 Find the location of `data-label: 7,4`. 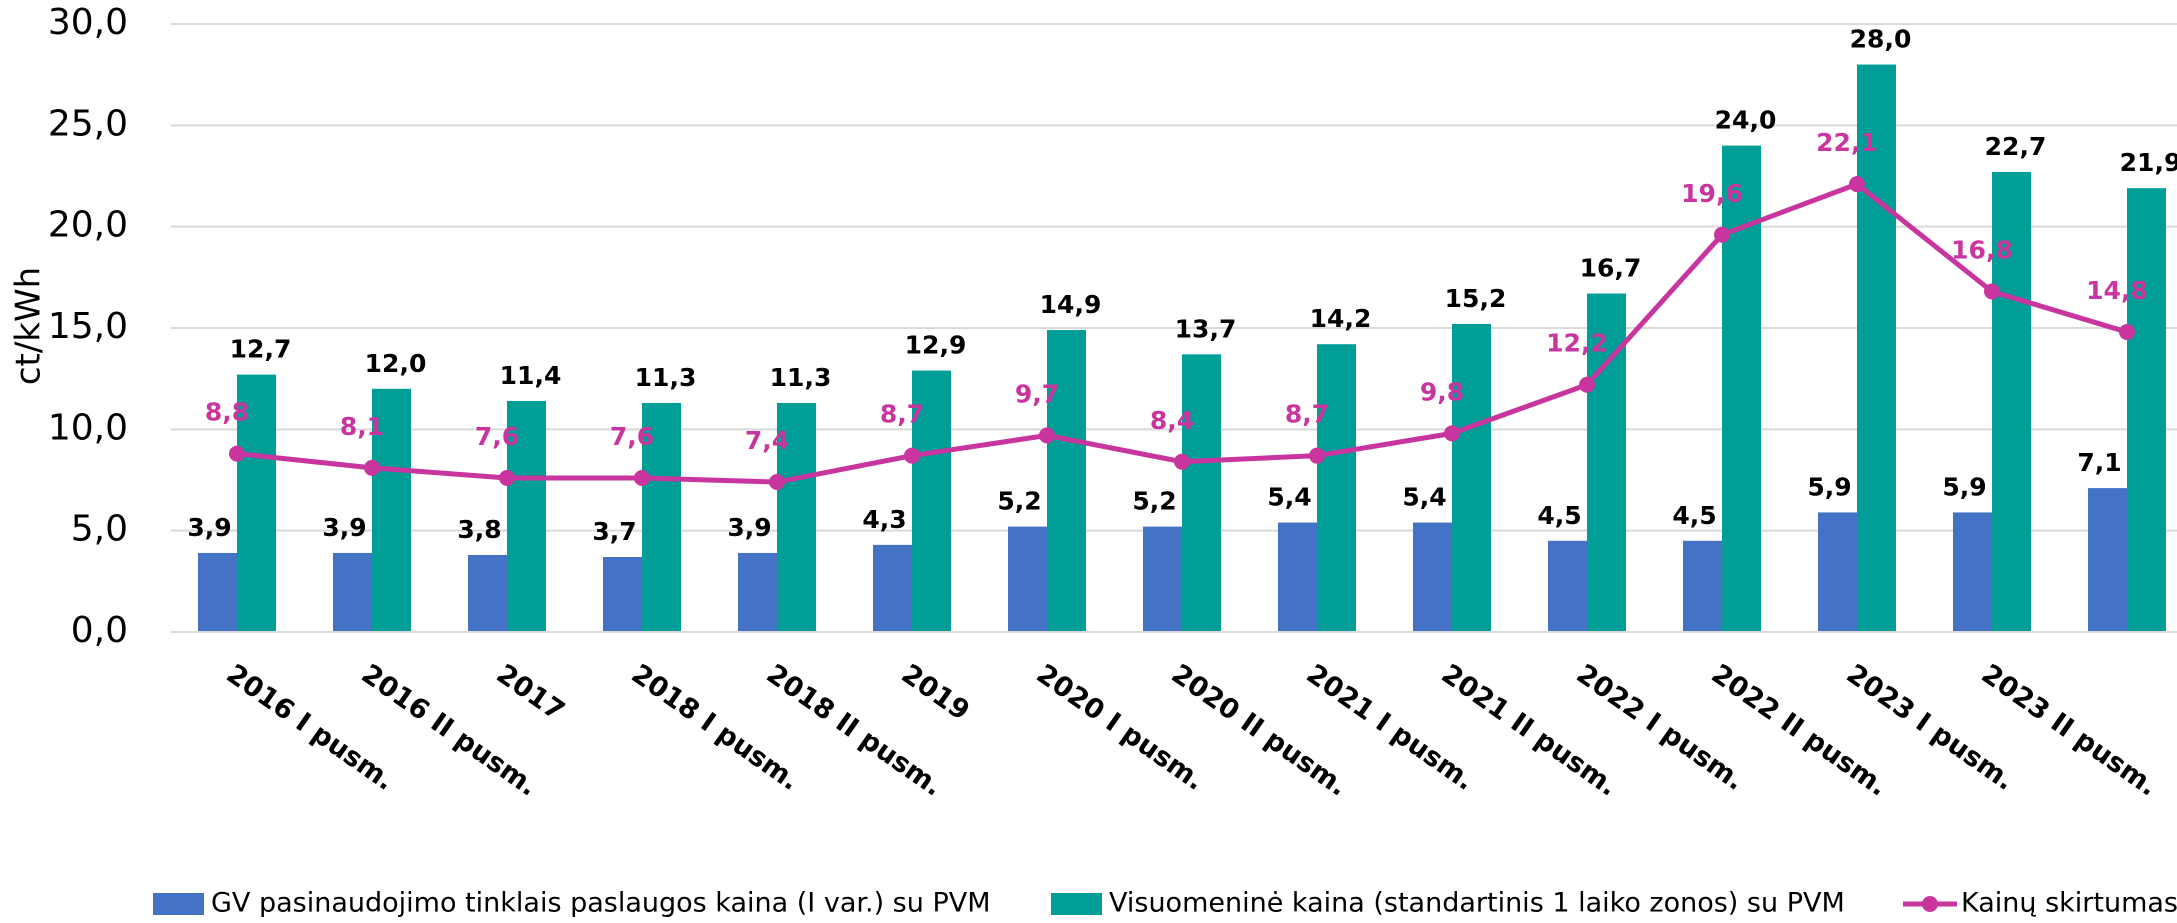

data-label: 7,4 is located at coordinates (767, 440).